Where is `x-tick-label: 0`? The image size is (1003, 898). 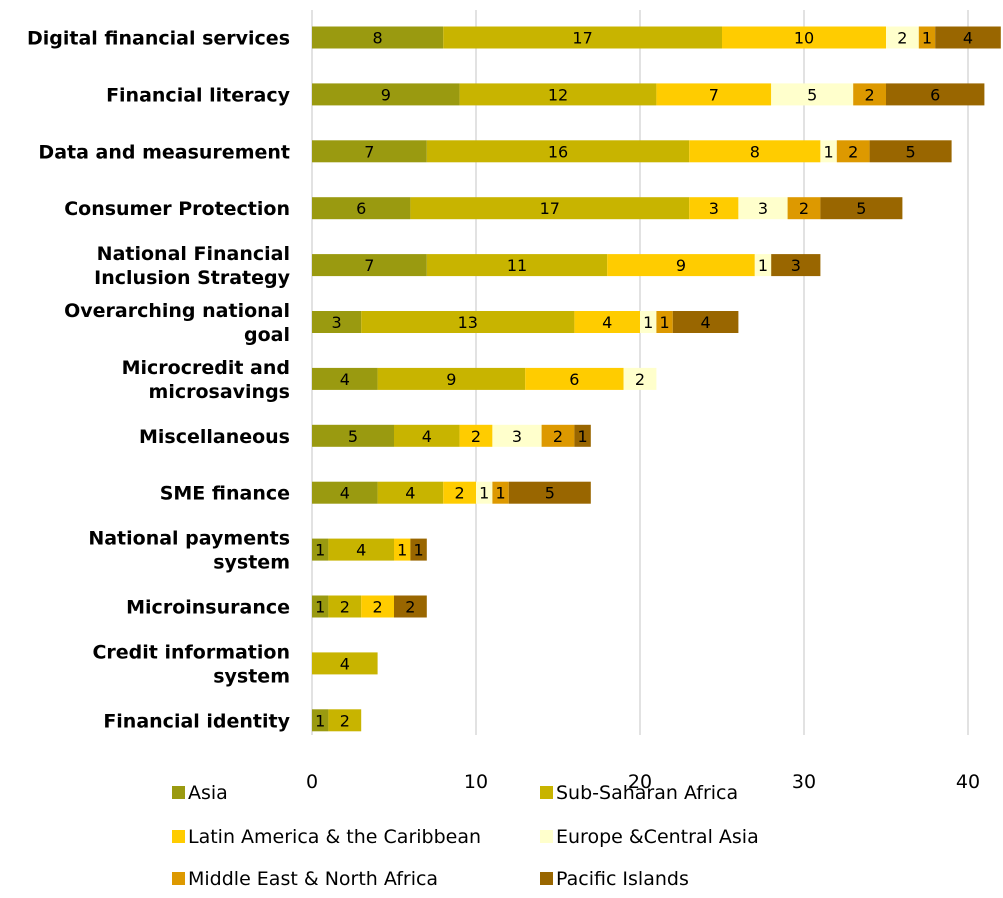 x-tick-label: 0 is located at coordinates (312, 782).